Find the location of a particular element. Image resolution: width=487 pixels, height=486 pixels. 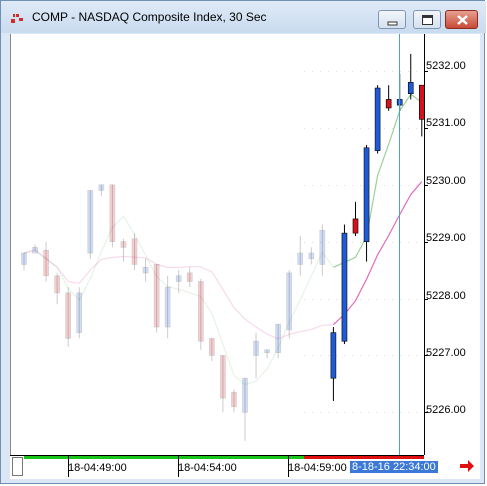

session-bar-late is located at coordinates (364, 457).